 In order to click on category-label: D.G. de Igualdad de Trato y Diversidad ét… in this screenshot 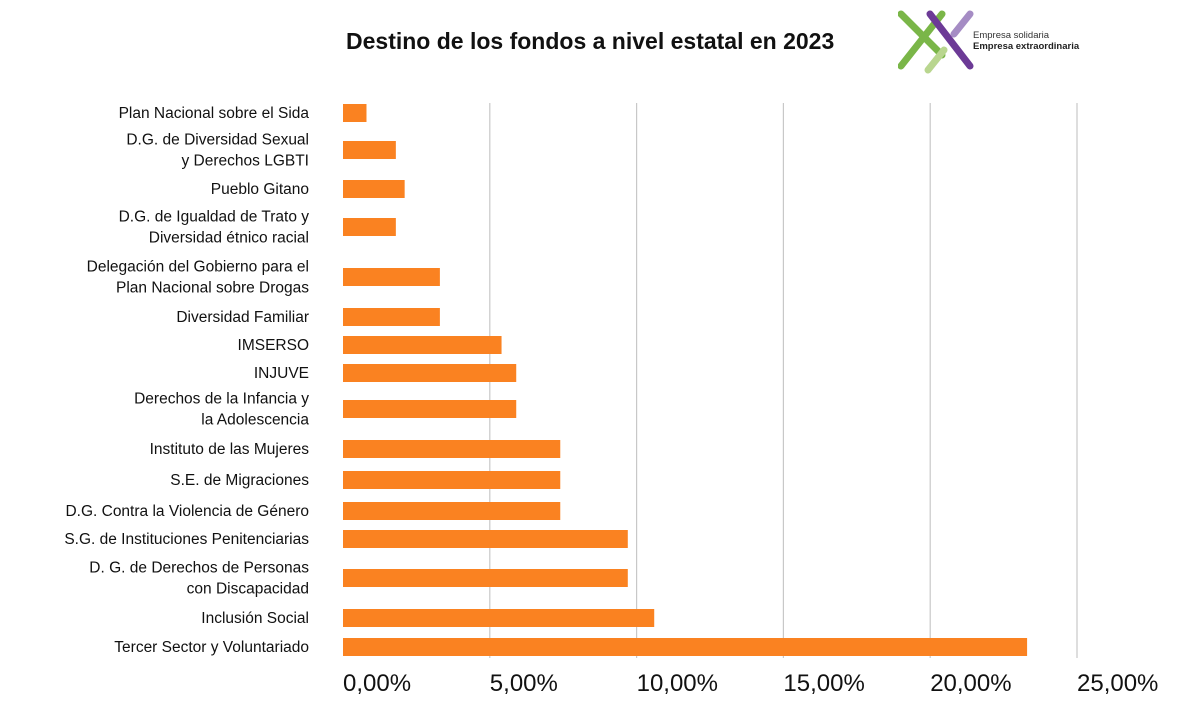, I will do `click(214, 228)`.